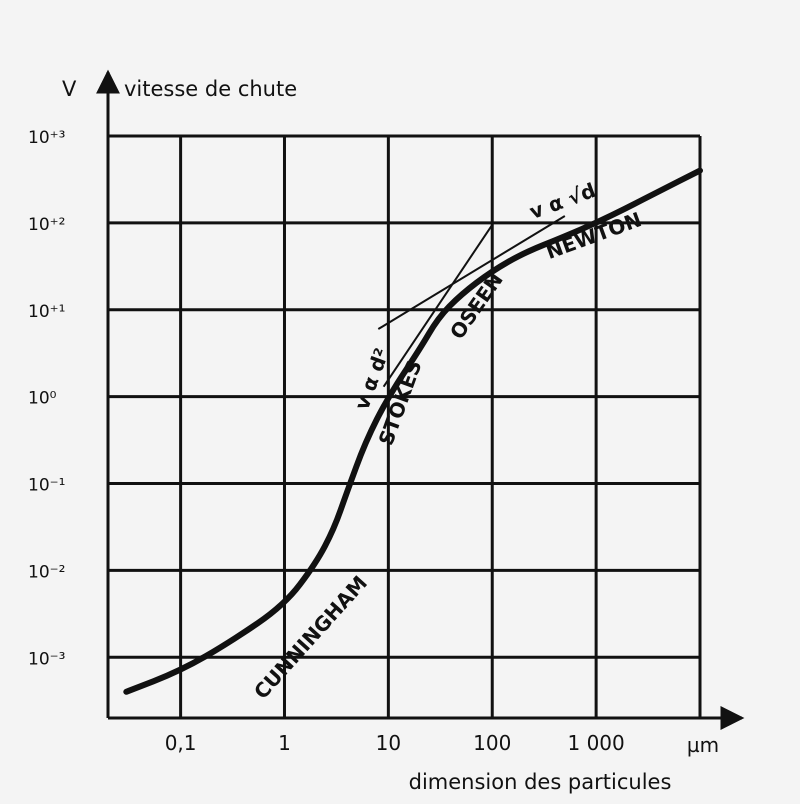  What do you see at coordinates (46, 572) in the screenshot?
I see `y-tick-label: 10⁻²` at bounding box center [46, 572].